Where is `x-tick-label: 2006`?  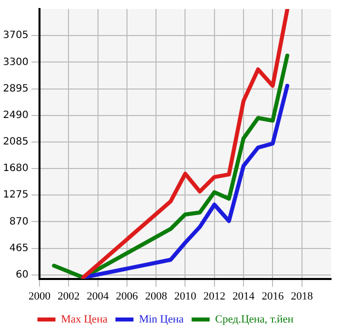
x-tick-label: 2006 is located at coordinates (127, 296).